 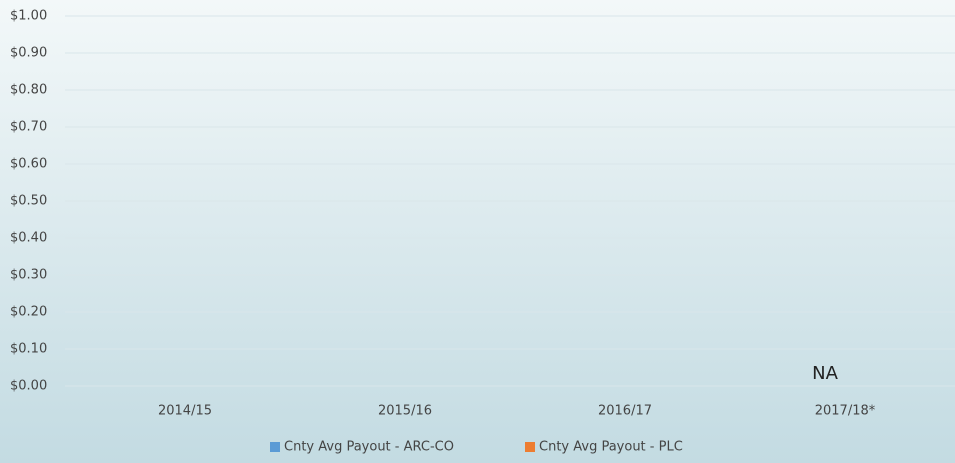 What do you see at coordinates (28, 90) in the screenshot?
I see `y-tick-label: $0.80` at bounding box center [28, 90].